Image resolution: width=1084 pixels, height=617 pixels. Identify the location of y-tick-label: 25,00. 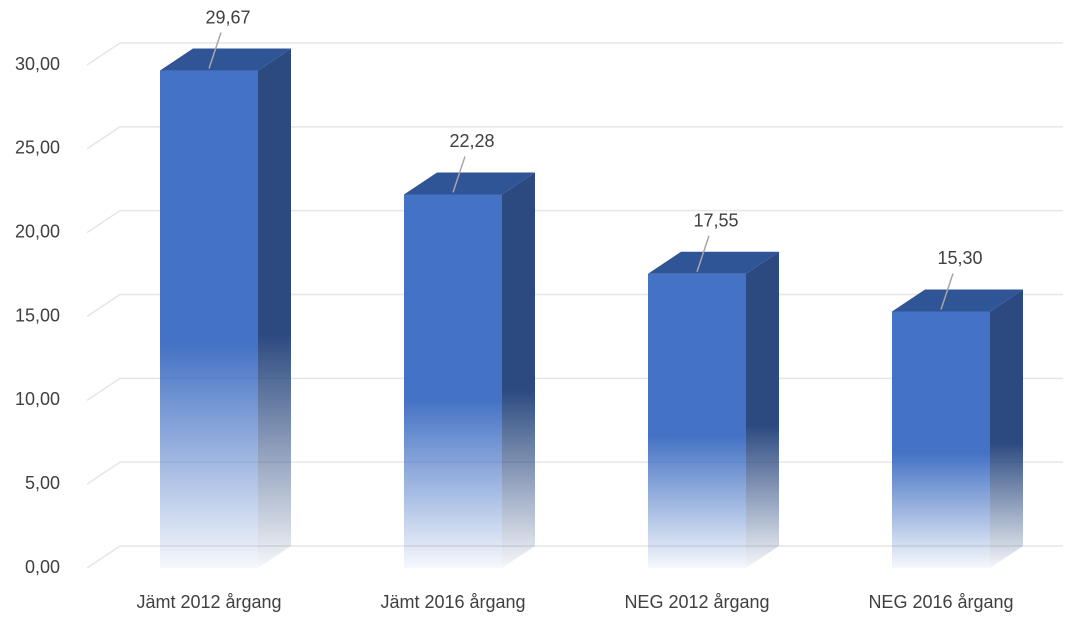
(37, 148).